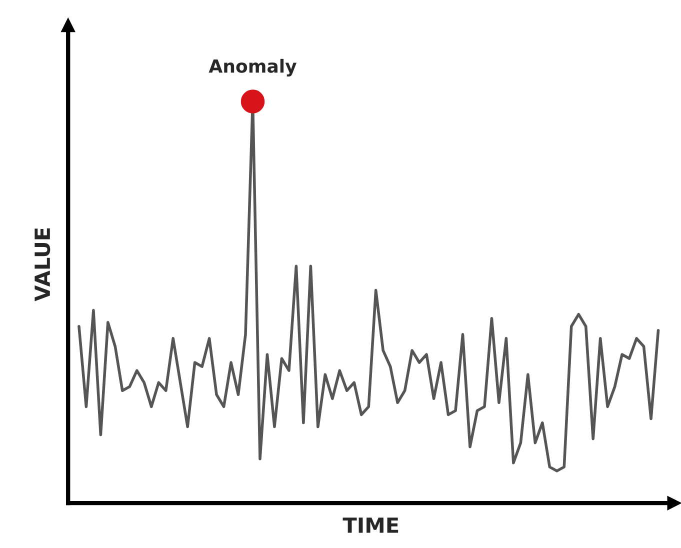  Describe the element at coordinates (252, 67) in the screenshot. I see `annotation: Anomaly` at that location.